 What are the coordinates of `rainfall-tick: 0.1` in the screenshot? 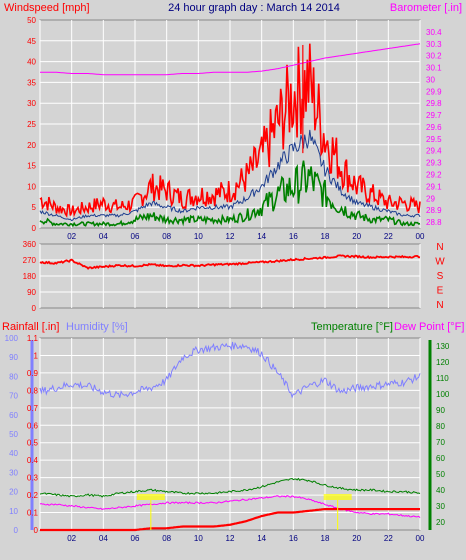 It's located at (33, 513).